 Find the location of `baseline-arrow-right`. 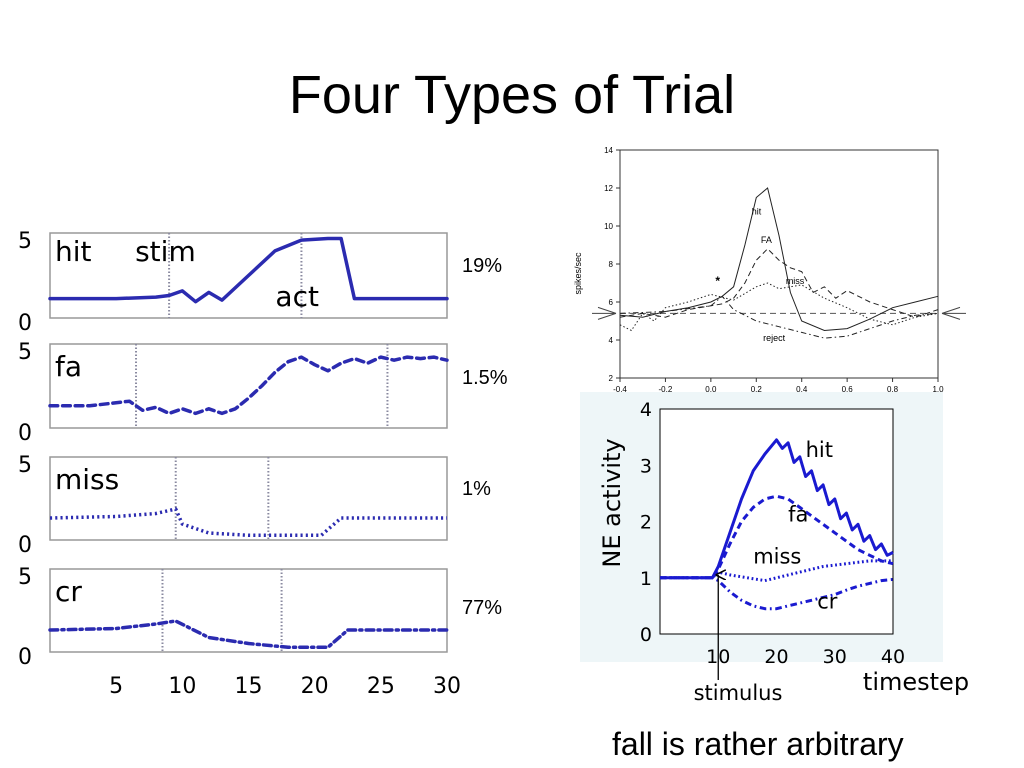

baseline-arrow-right is located at coordinates (953, 313).